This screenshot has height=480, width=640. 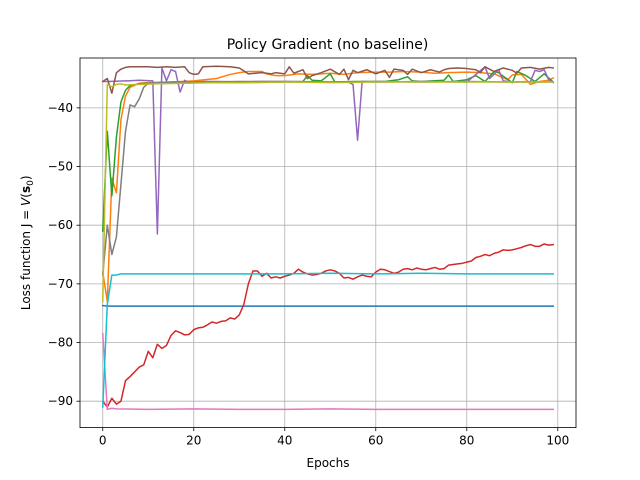 What do you see at coordinates (26, 189) in the screenshot?
I see `y-axis-label-s: s` at bounding box center [26, 189].